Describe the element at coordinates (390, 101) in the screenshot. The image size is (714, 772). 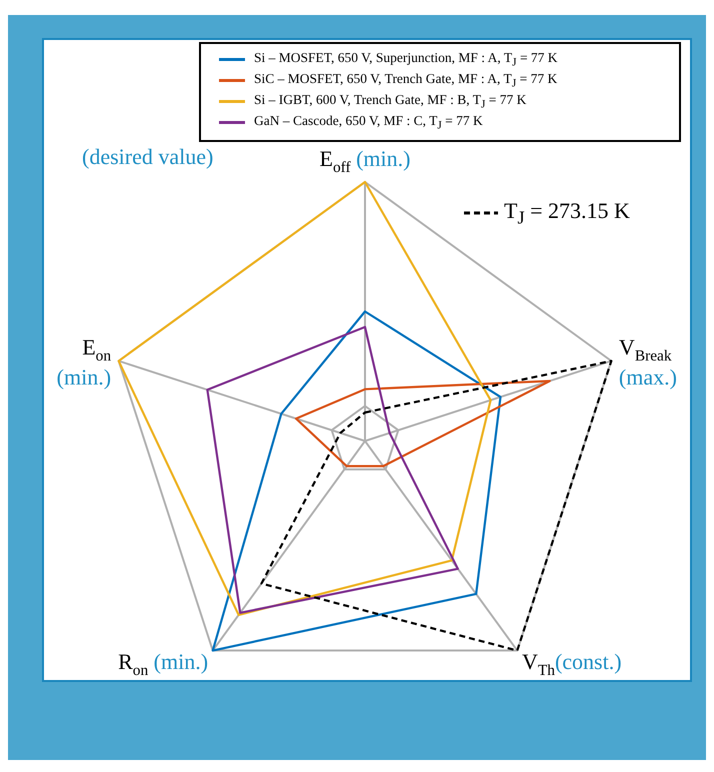
I see `legend-label: Si – IGBT, 600 V, Trench Gate, MF : B, T$_{J}$ = 77 K` at that location.